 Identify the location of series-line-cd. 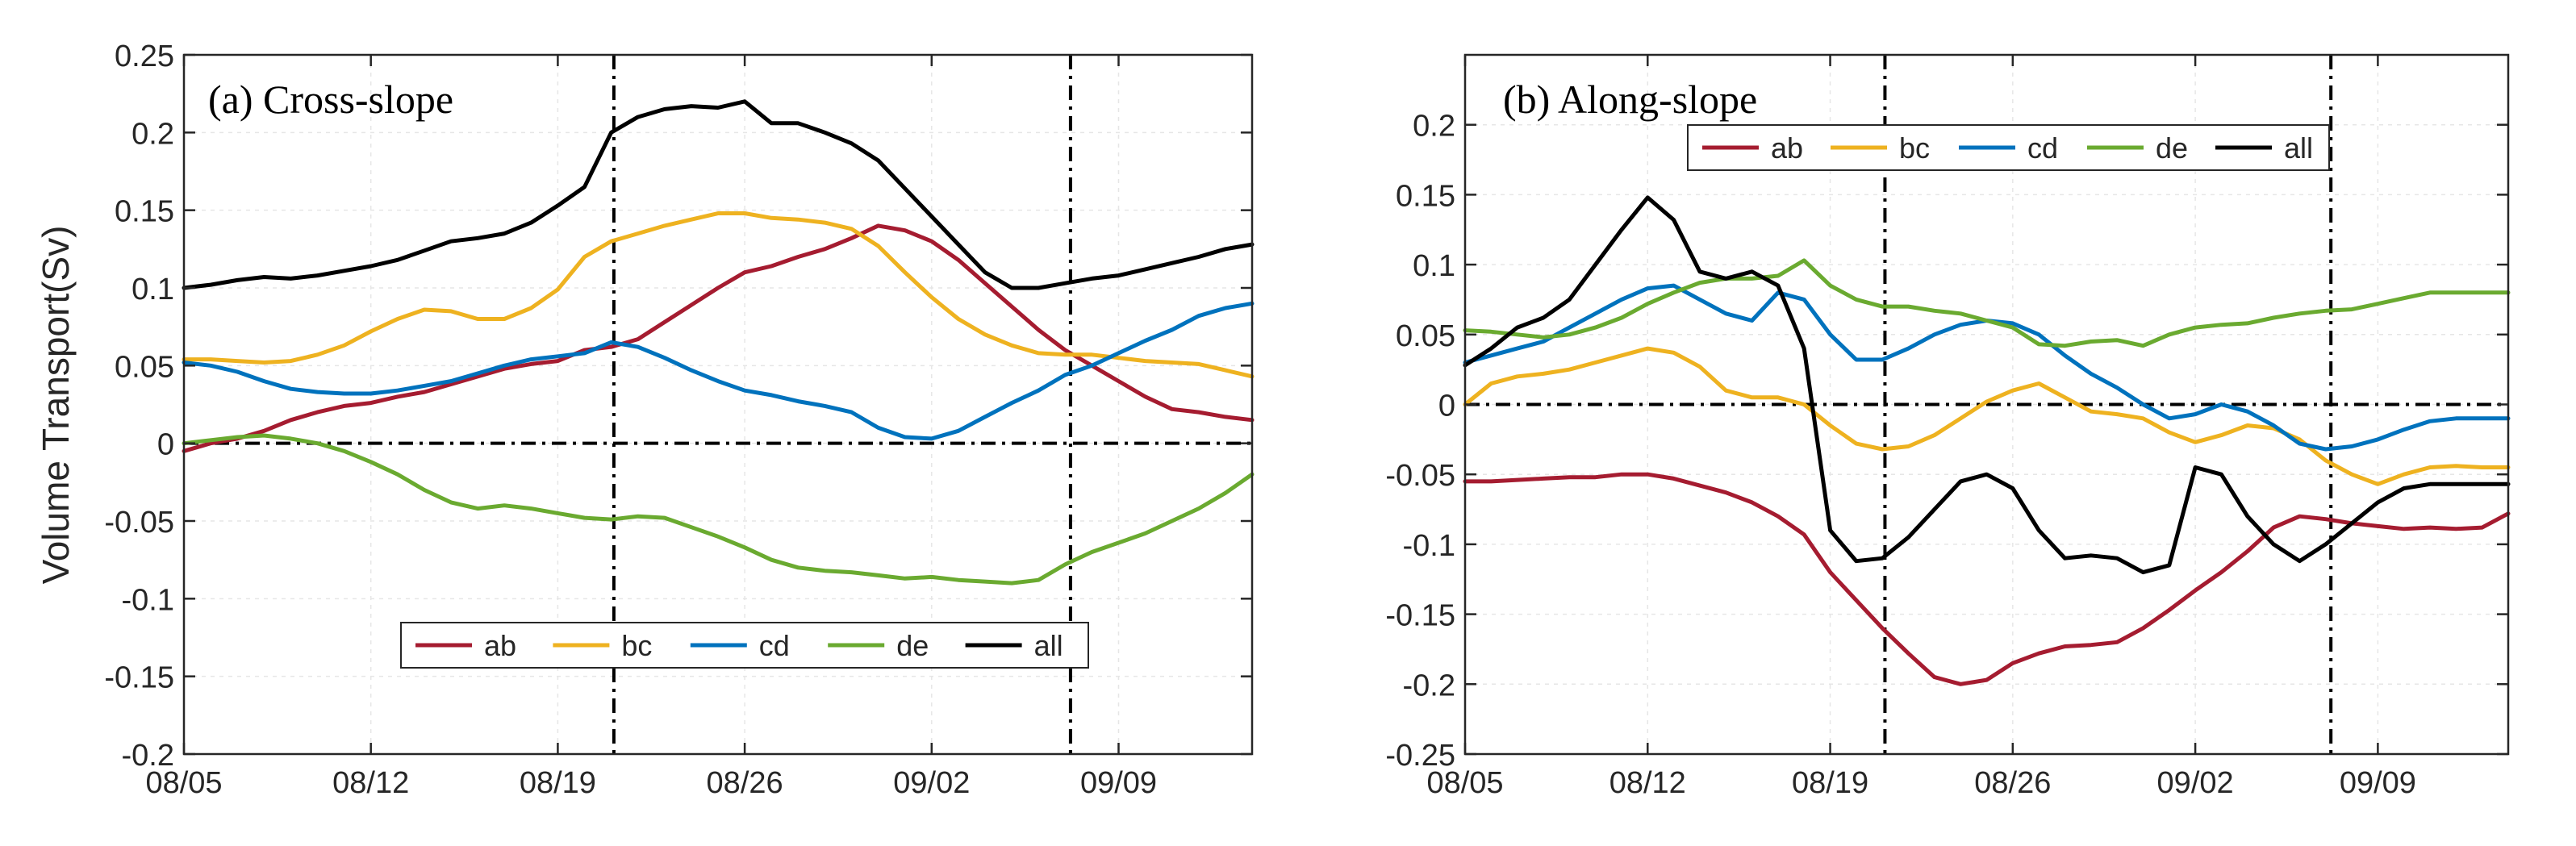
(718, 371).